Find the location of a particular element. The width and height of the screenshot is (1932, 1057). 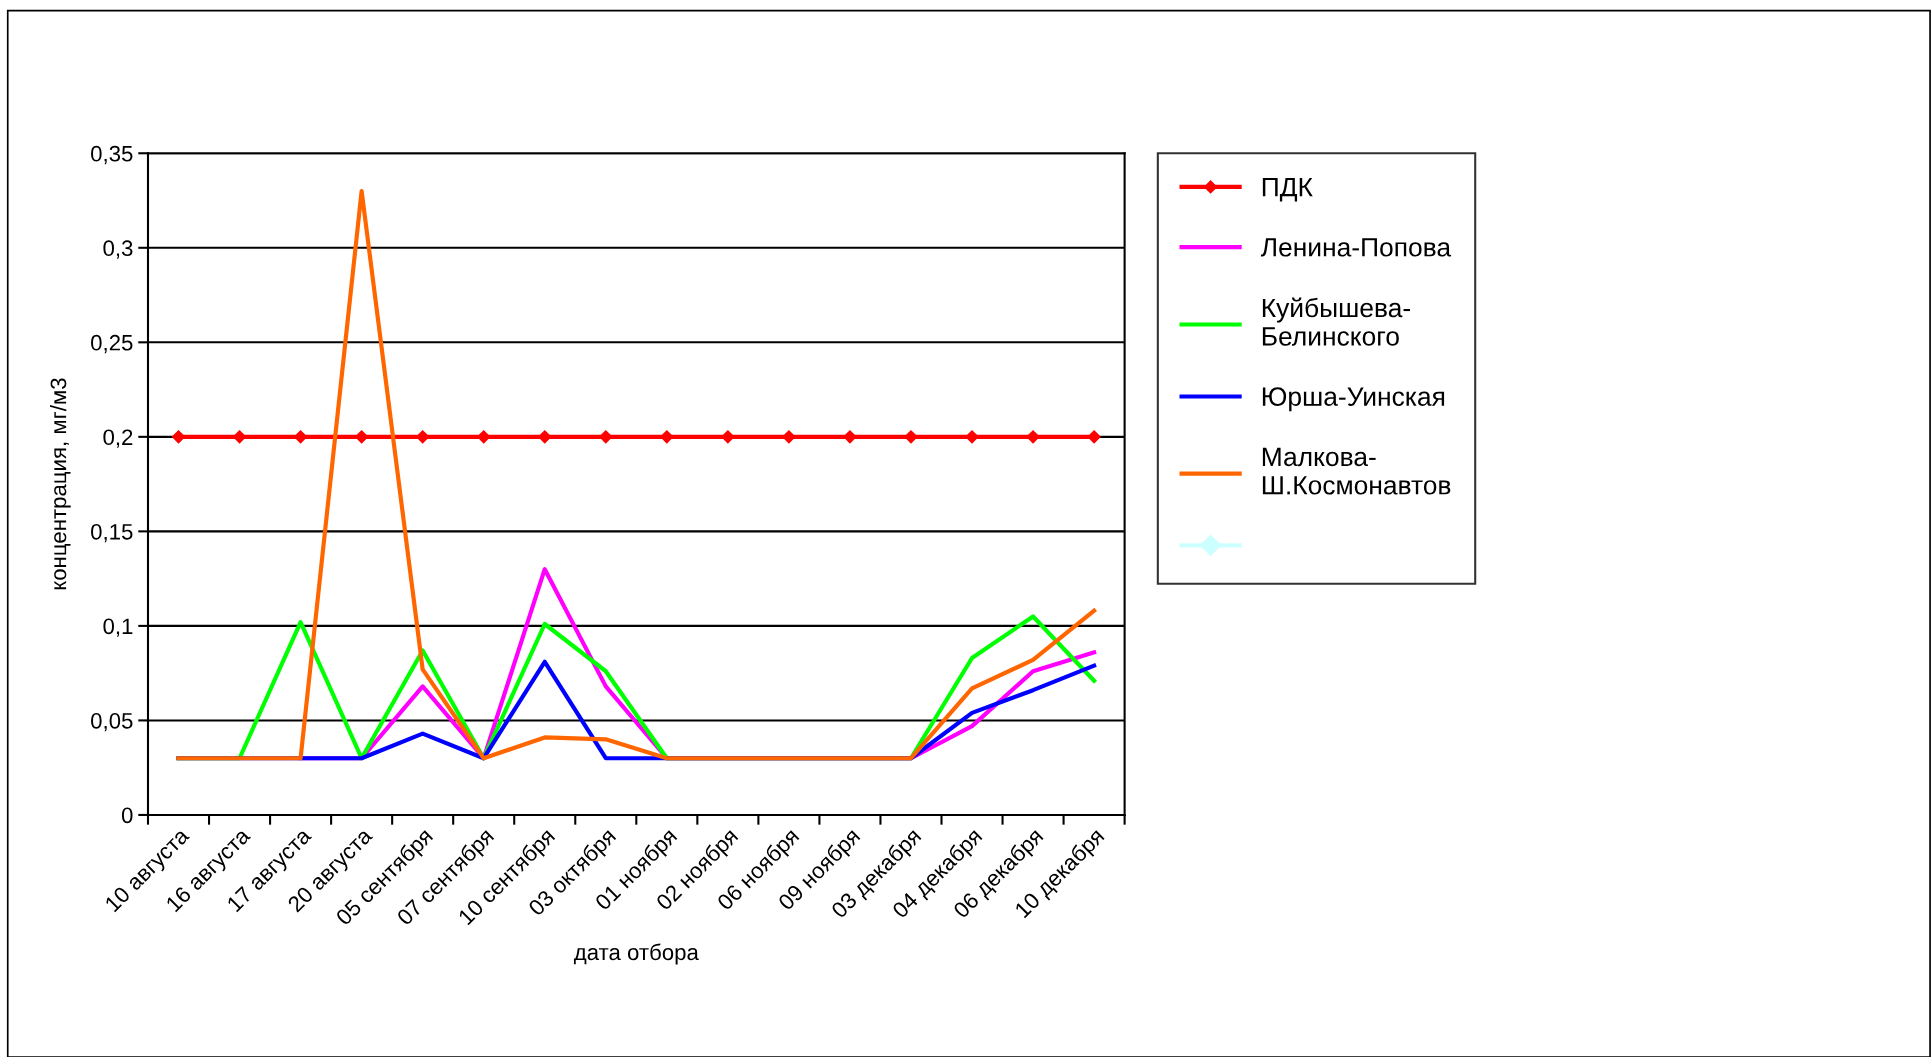

y-tick-label: 0,25 is located at coordinates (112, 344).